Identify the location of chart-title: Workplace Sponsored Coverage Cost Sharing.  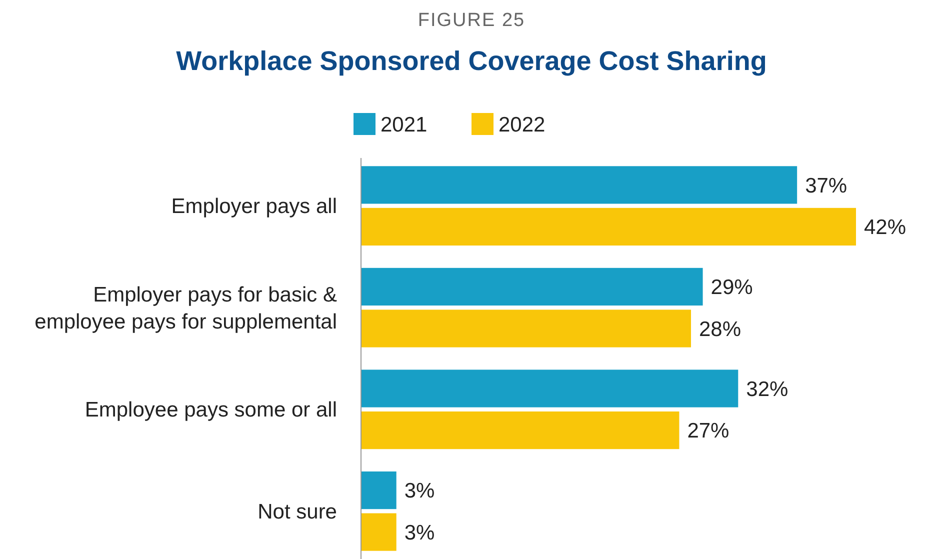
(471, 61).